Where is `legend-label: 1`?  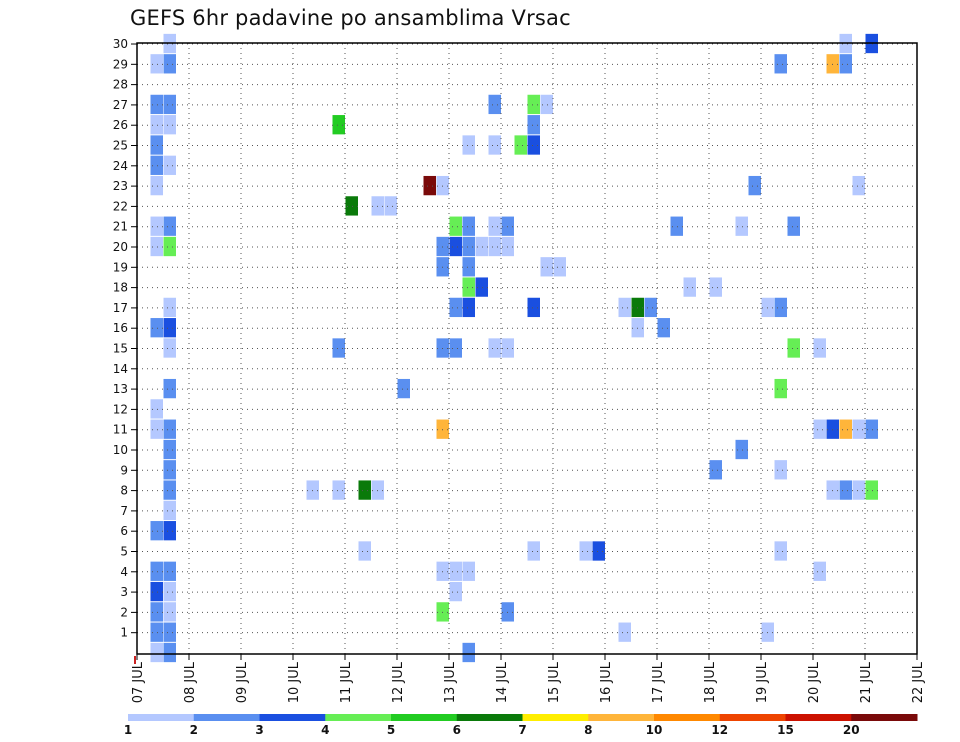 legend-label: 1 is located at coordinates (128, 730).